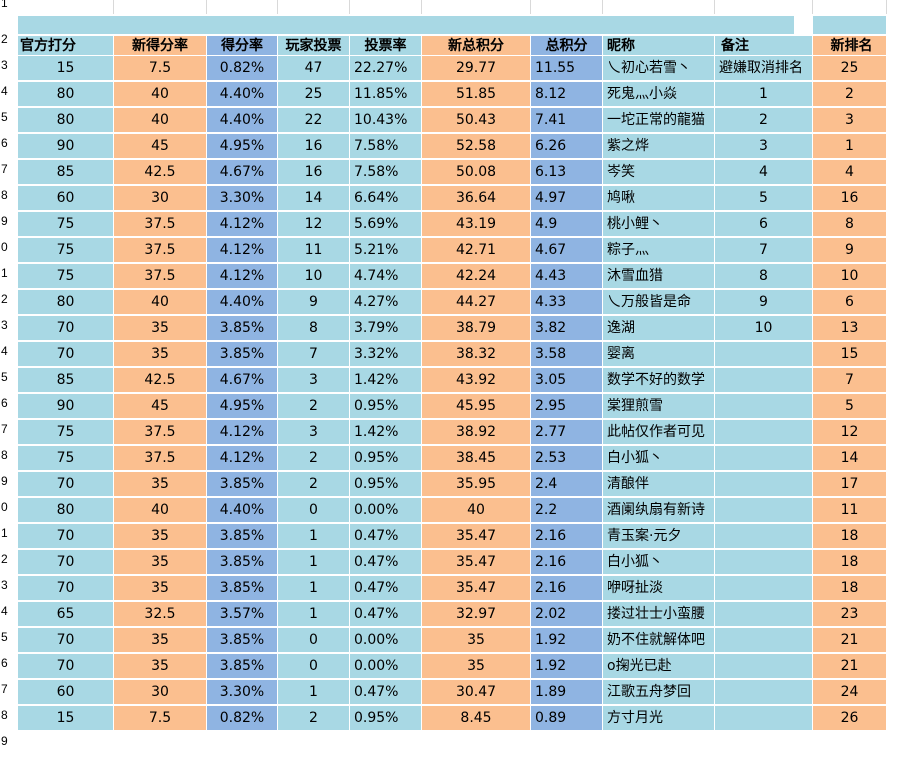 This screenshot has width=898, height=760. Describe the element at coordinates (314, 380) in the screenshot. I see `cell-votes: 3` at that location.